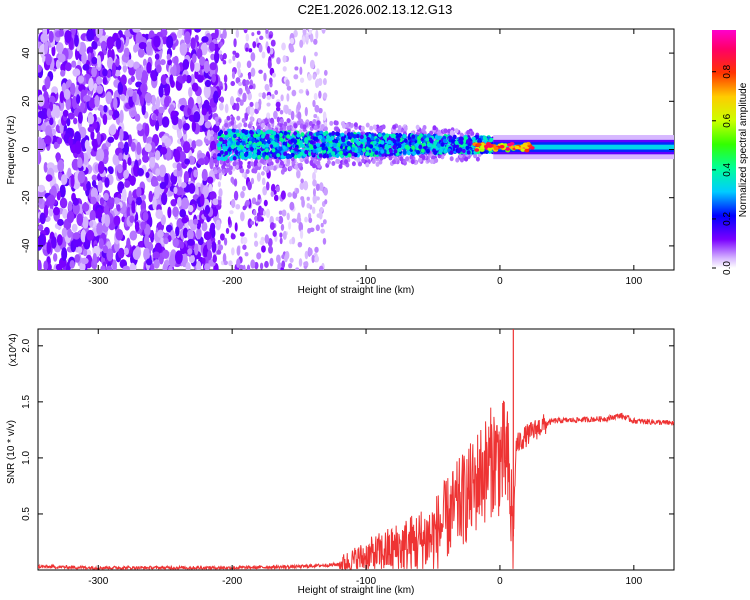 The image size is (750, 600). I want to click on snr-y-label: SNR (10 * v/v), so click(11, 452).